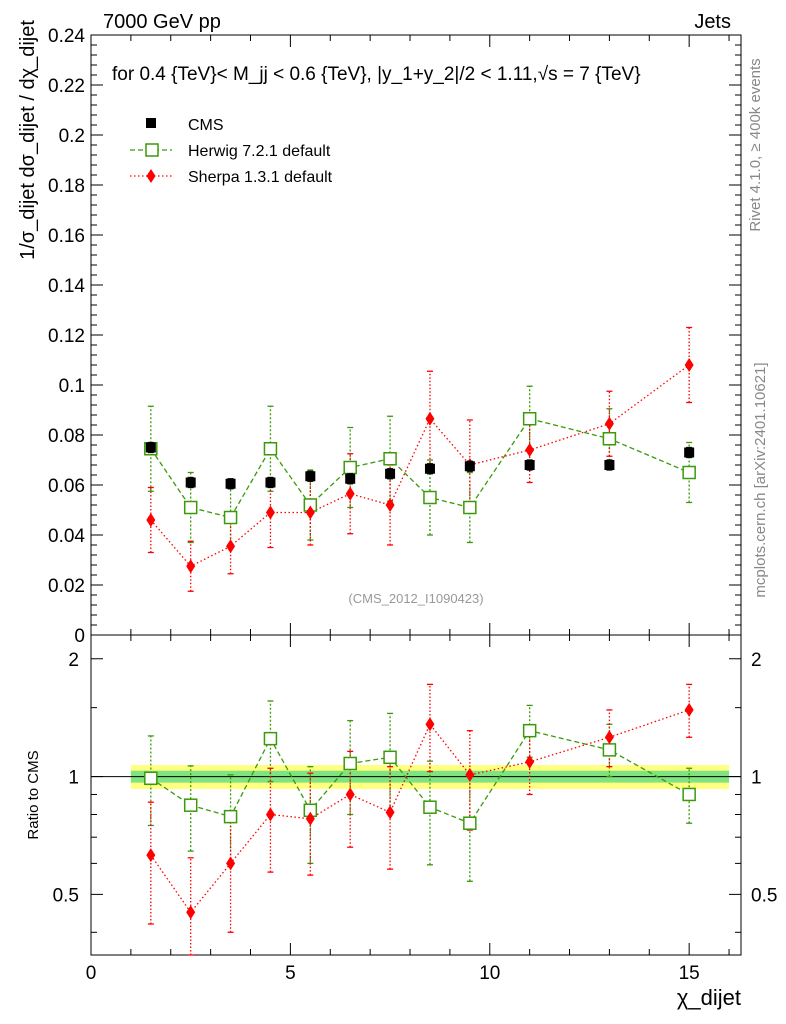  What do you see at coordinates (260, 177) in the screenshot?
I see `legend-sherpa-label: Sherpa 1.3.1 default` at bounding box center [260, 177].